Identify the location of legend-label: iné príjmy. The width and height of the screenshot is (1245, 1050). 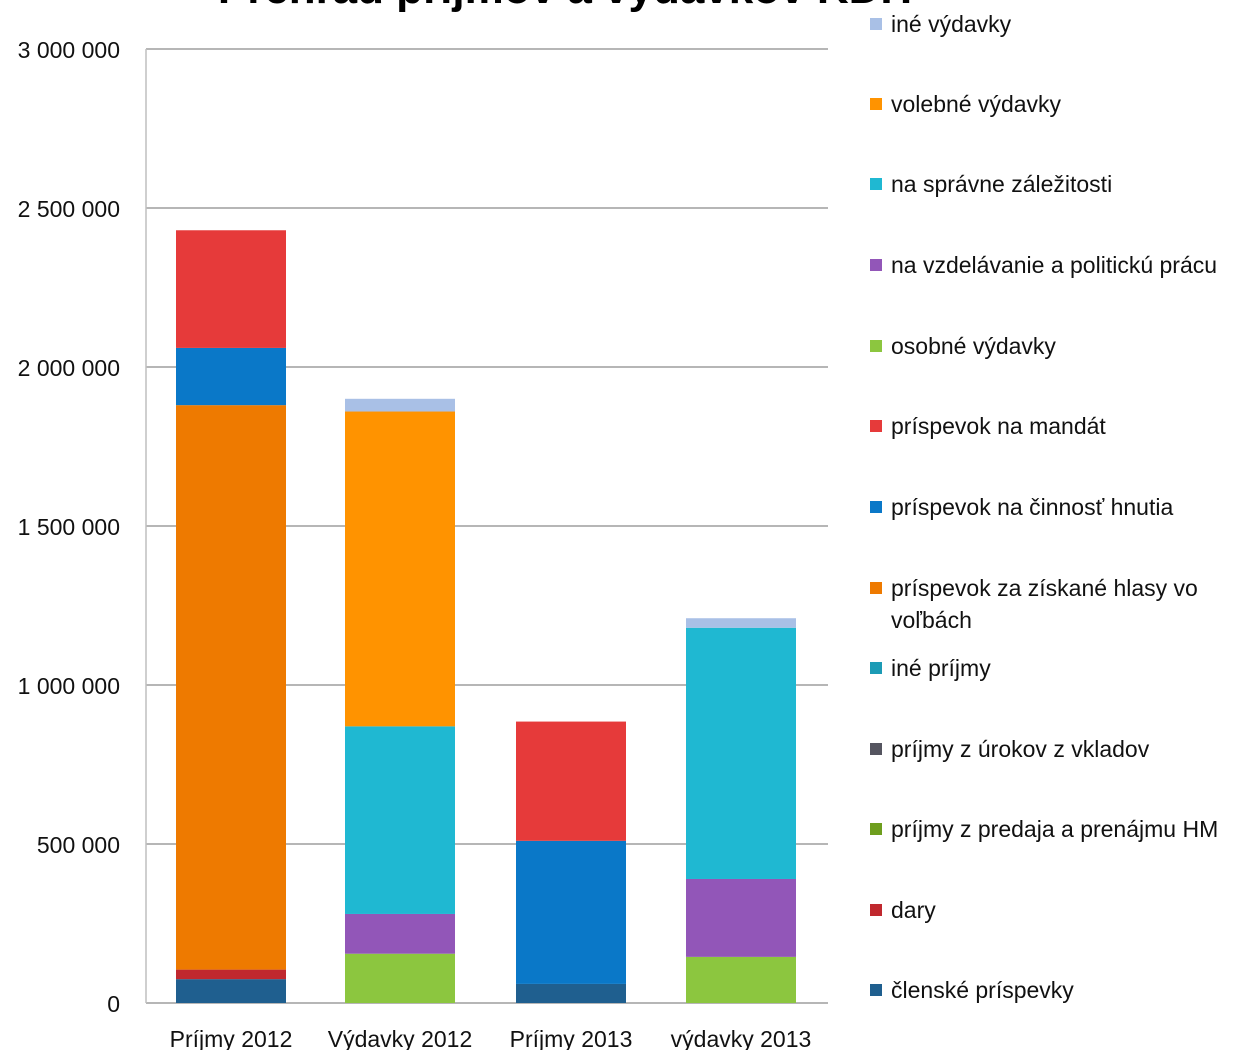
(941, 668).